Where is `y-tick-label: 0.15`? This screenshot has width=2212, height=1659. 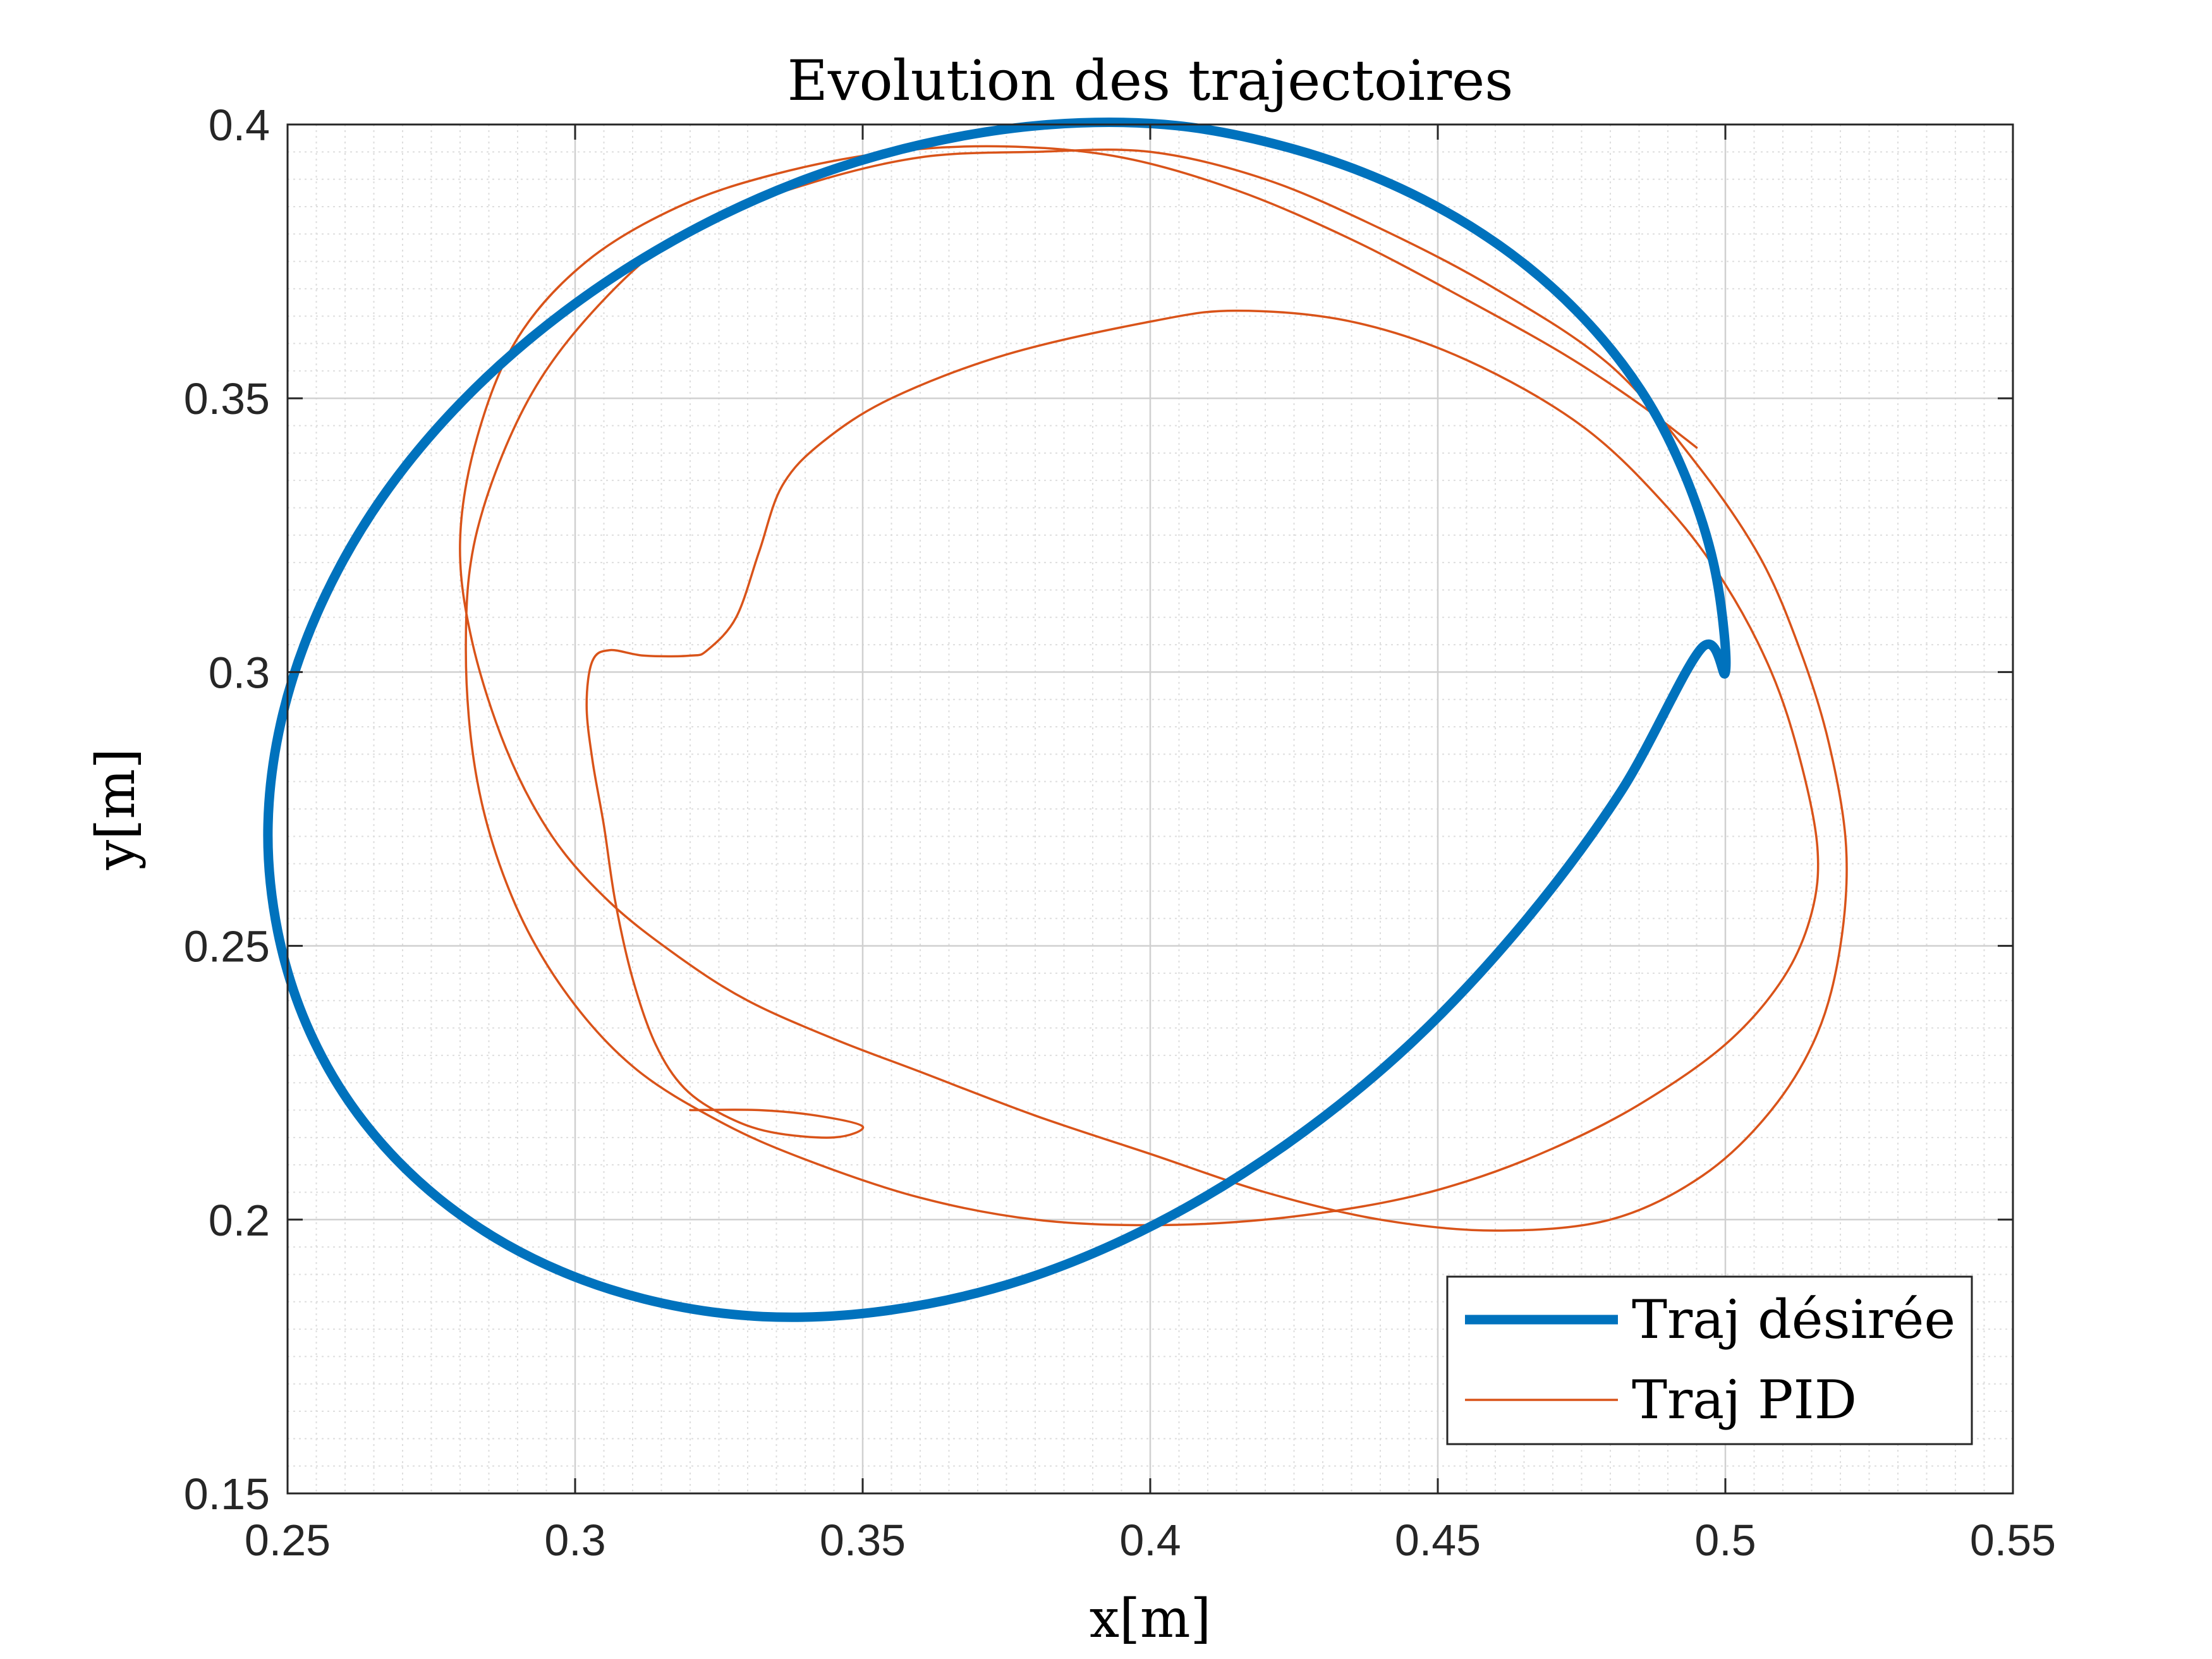 y-tick-label: 0.15 is located at coordinates (227, 1494).